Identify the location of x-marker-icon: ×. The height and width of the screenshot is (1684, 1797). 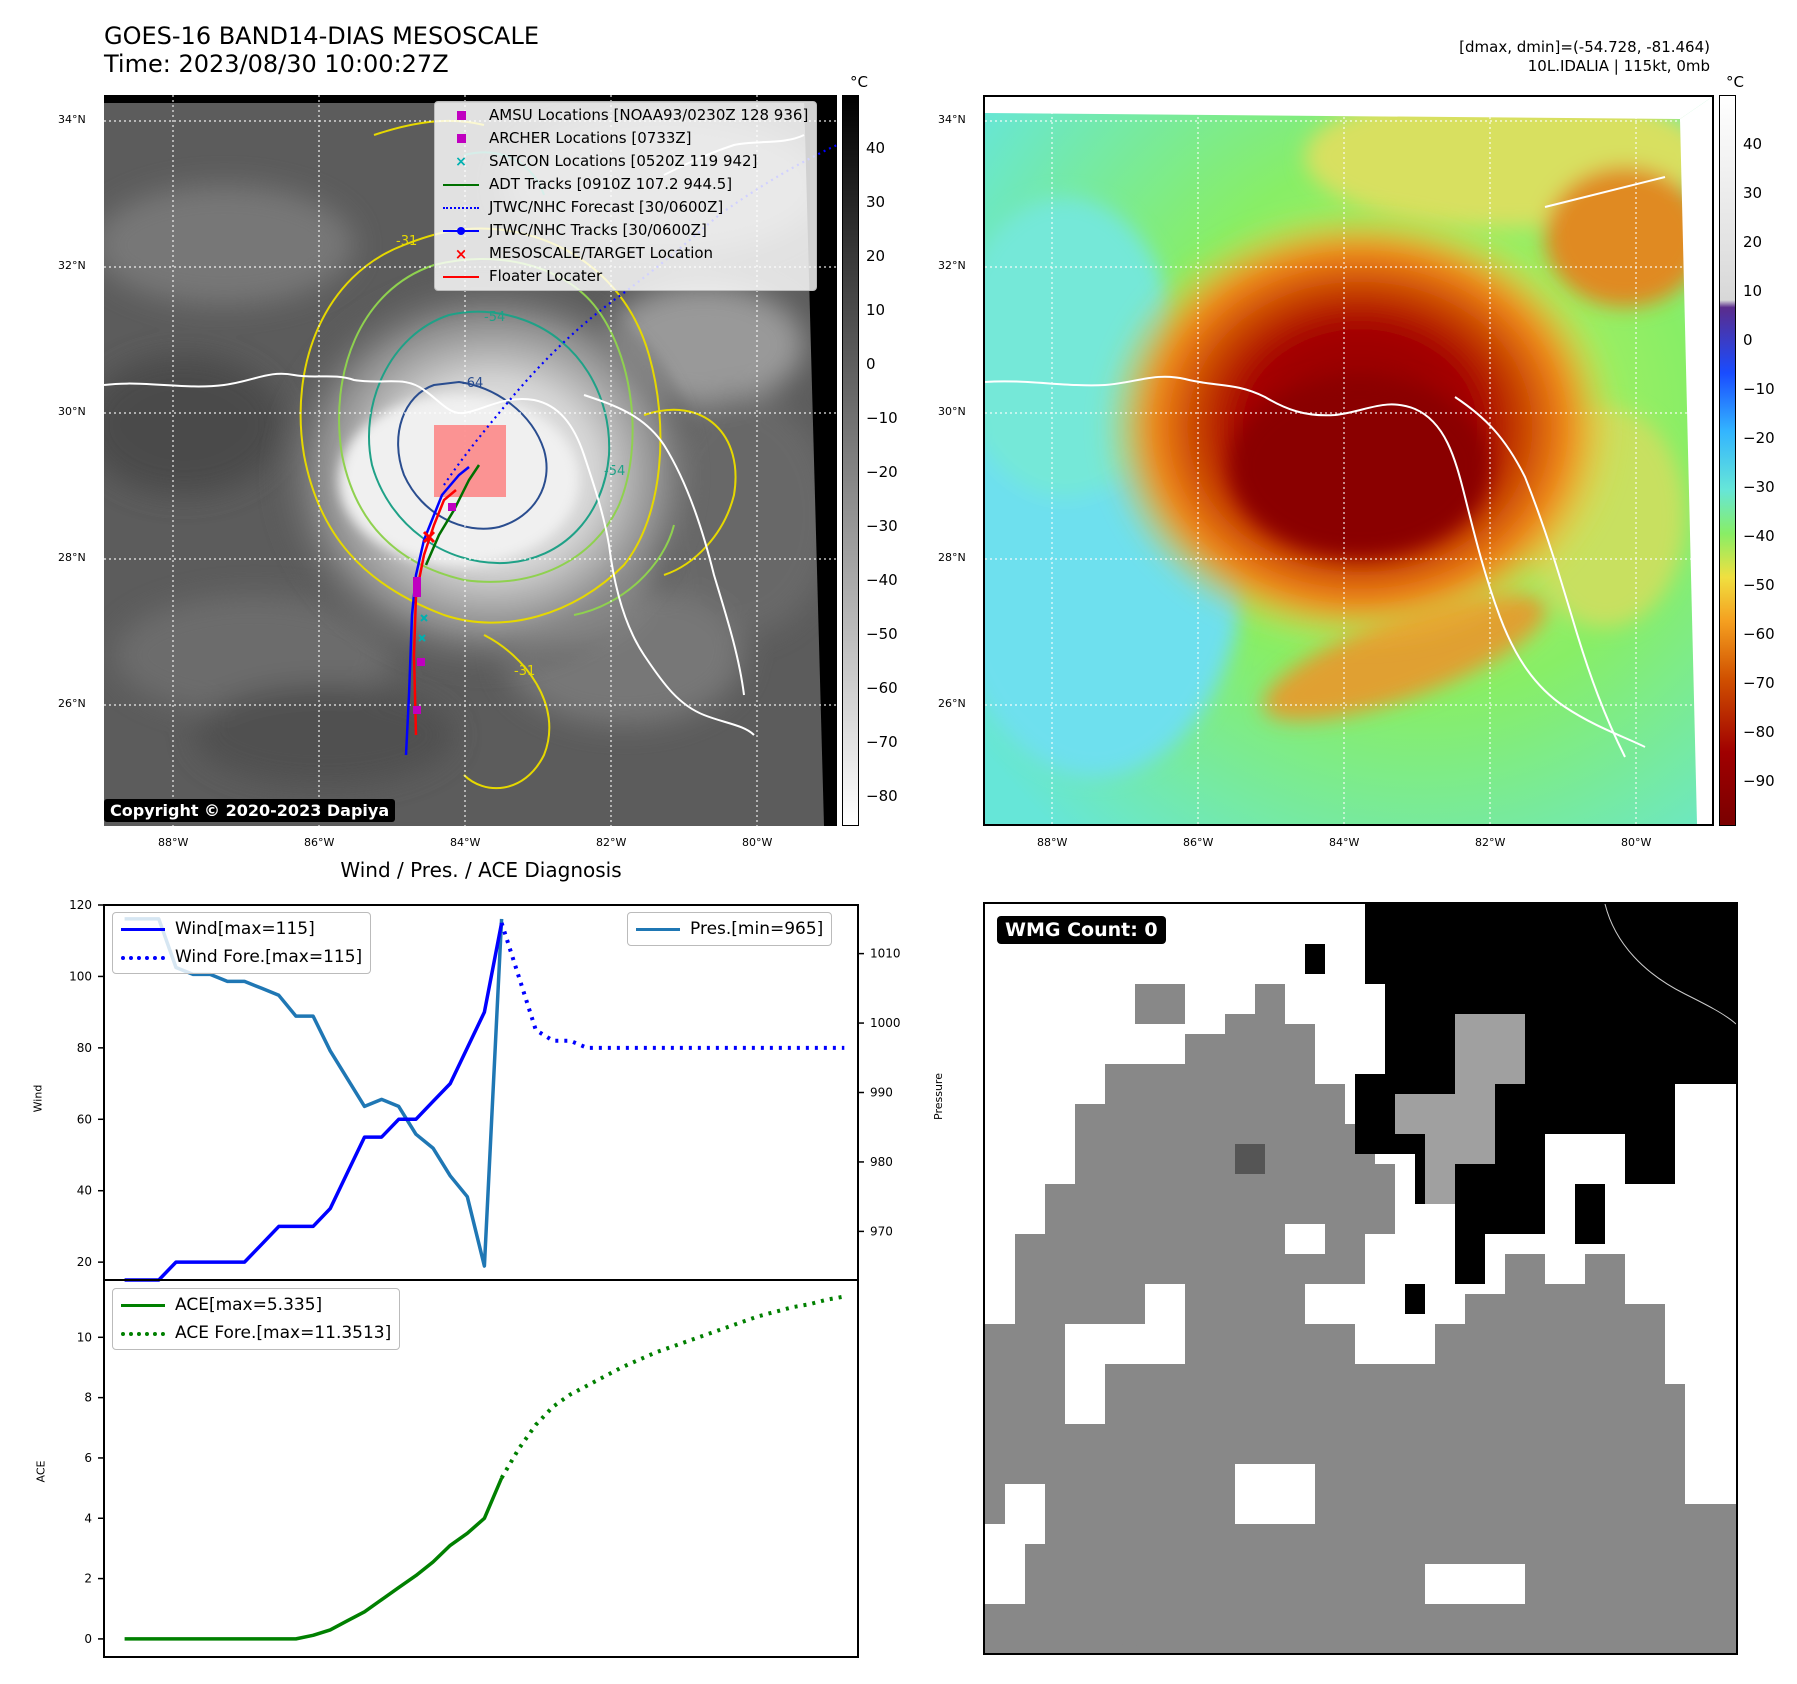
(461, 161).